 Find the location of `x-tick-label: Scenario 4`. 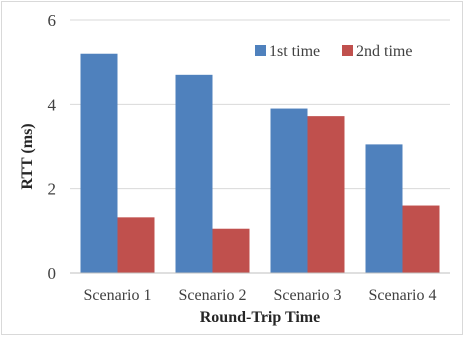

x-tick-label: Scenario 4 is located at coordinates (403, 295).